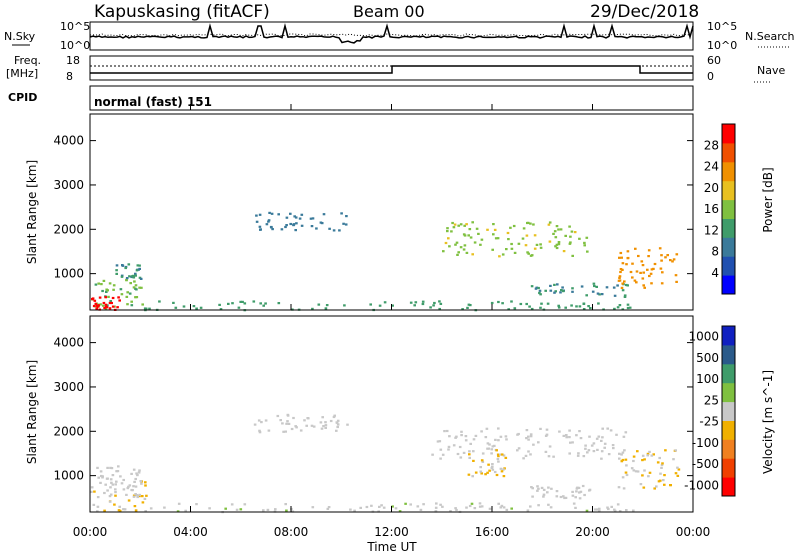 Image resolution: width=800 pixels, height=554 pixels. I want to click on colorbar-segment, so click(728, 411).